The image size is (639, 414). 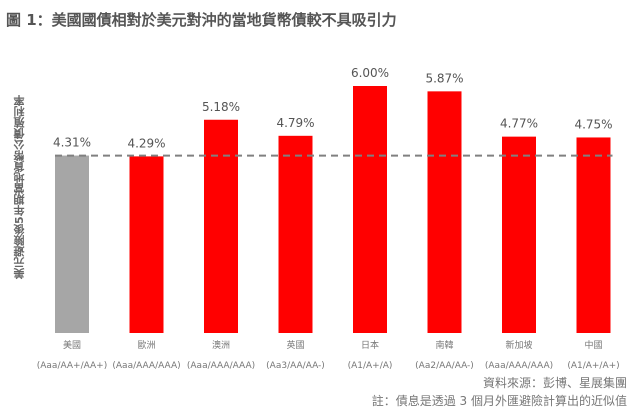 I want to click on rating-label: (A1/A+/A), so click(x=370, y=366).